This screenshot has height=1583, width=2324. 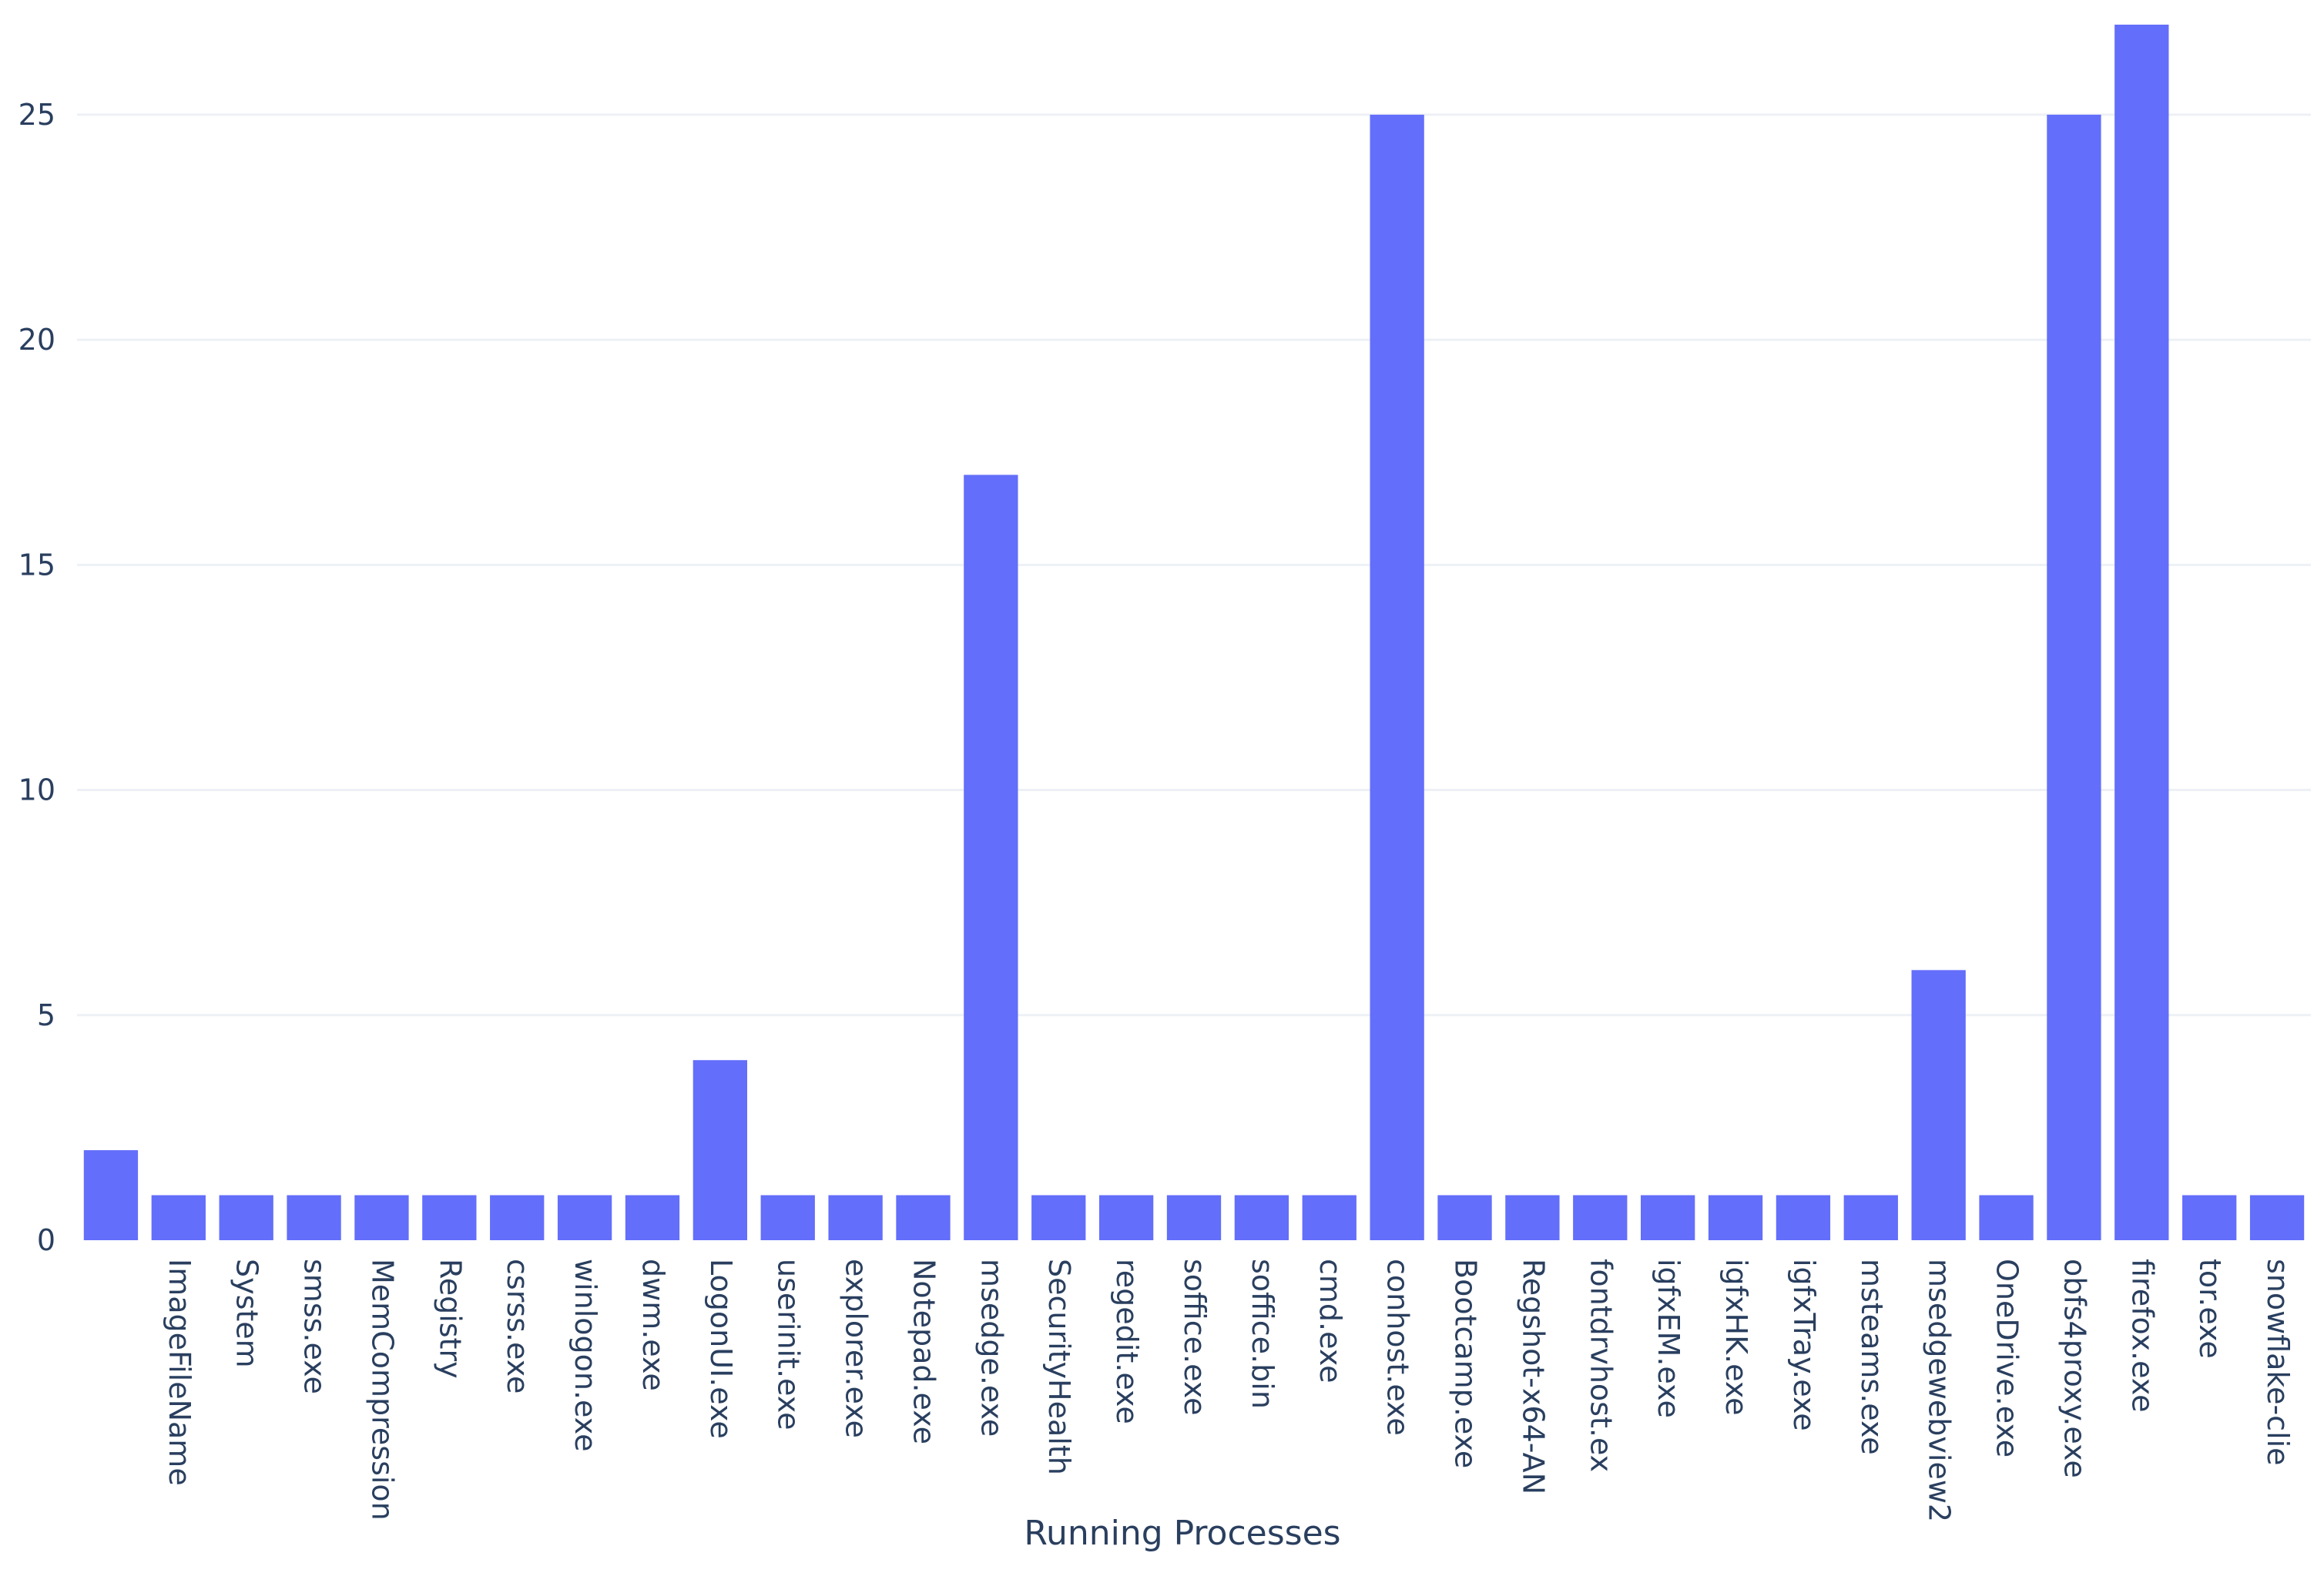 I want to click on x-tick-label-msteams.exe: msteams.exe, so click(x=1872, y=1357).